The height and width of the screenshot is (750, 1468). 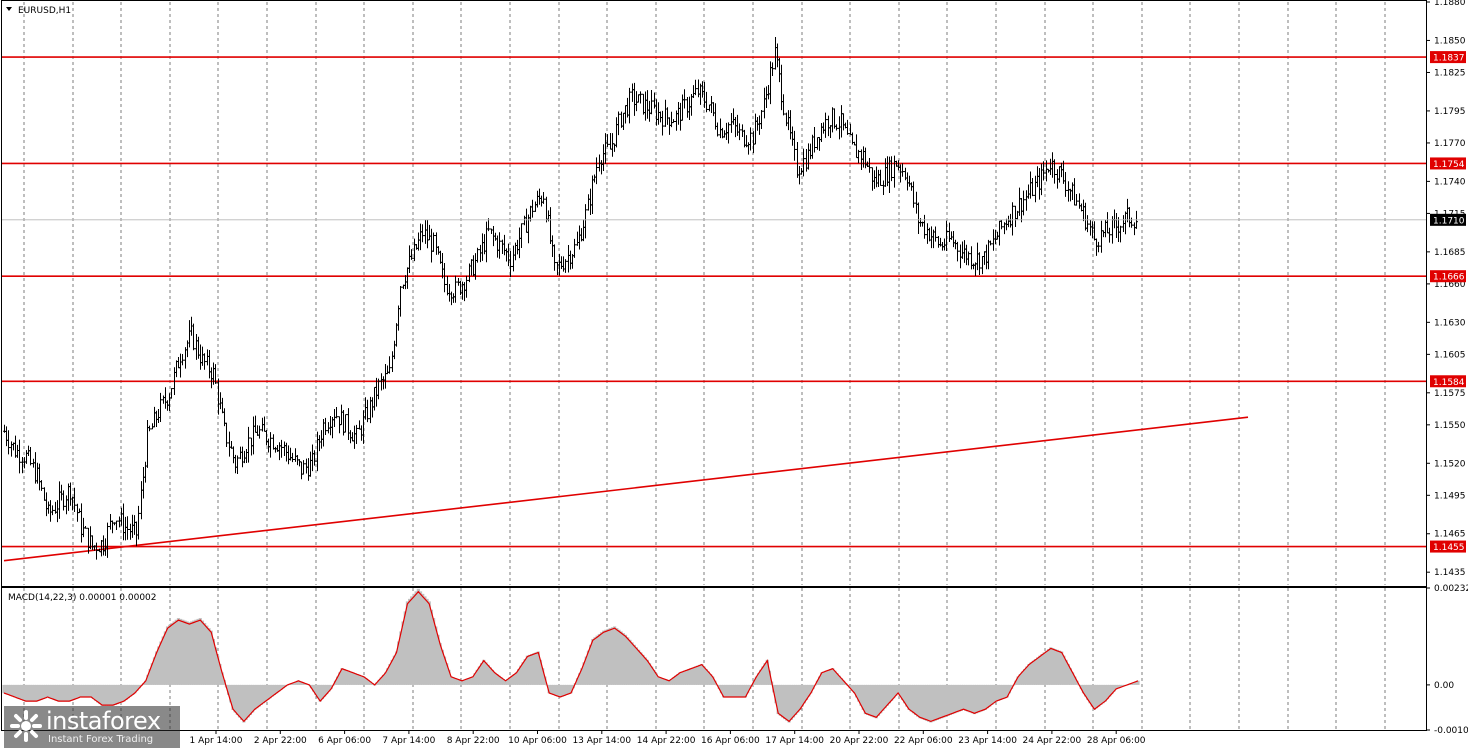 I want to click on collapse-triangle-icon, so click(x=9, y=9).